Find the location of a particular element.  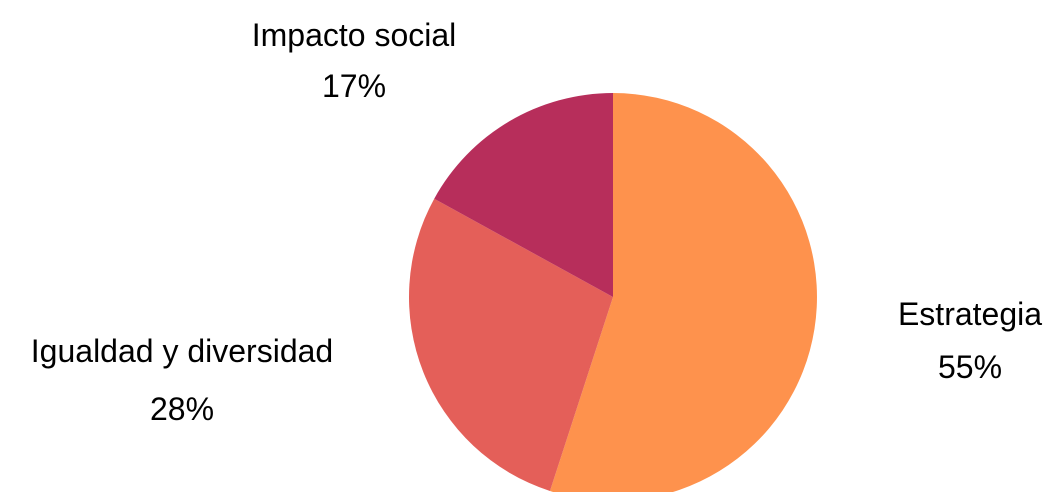

slice-label-value: 55% is located at coordinates (970, 367).